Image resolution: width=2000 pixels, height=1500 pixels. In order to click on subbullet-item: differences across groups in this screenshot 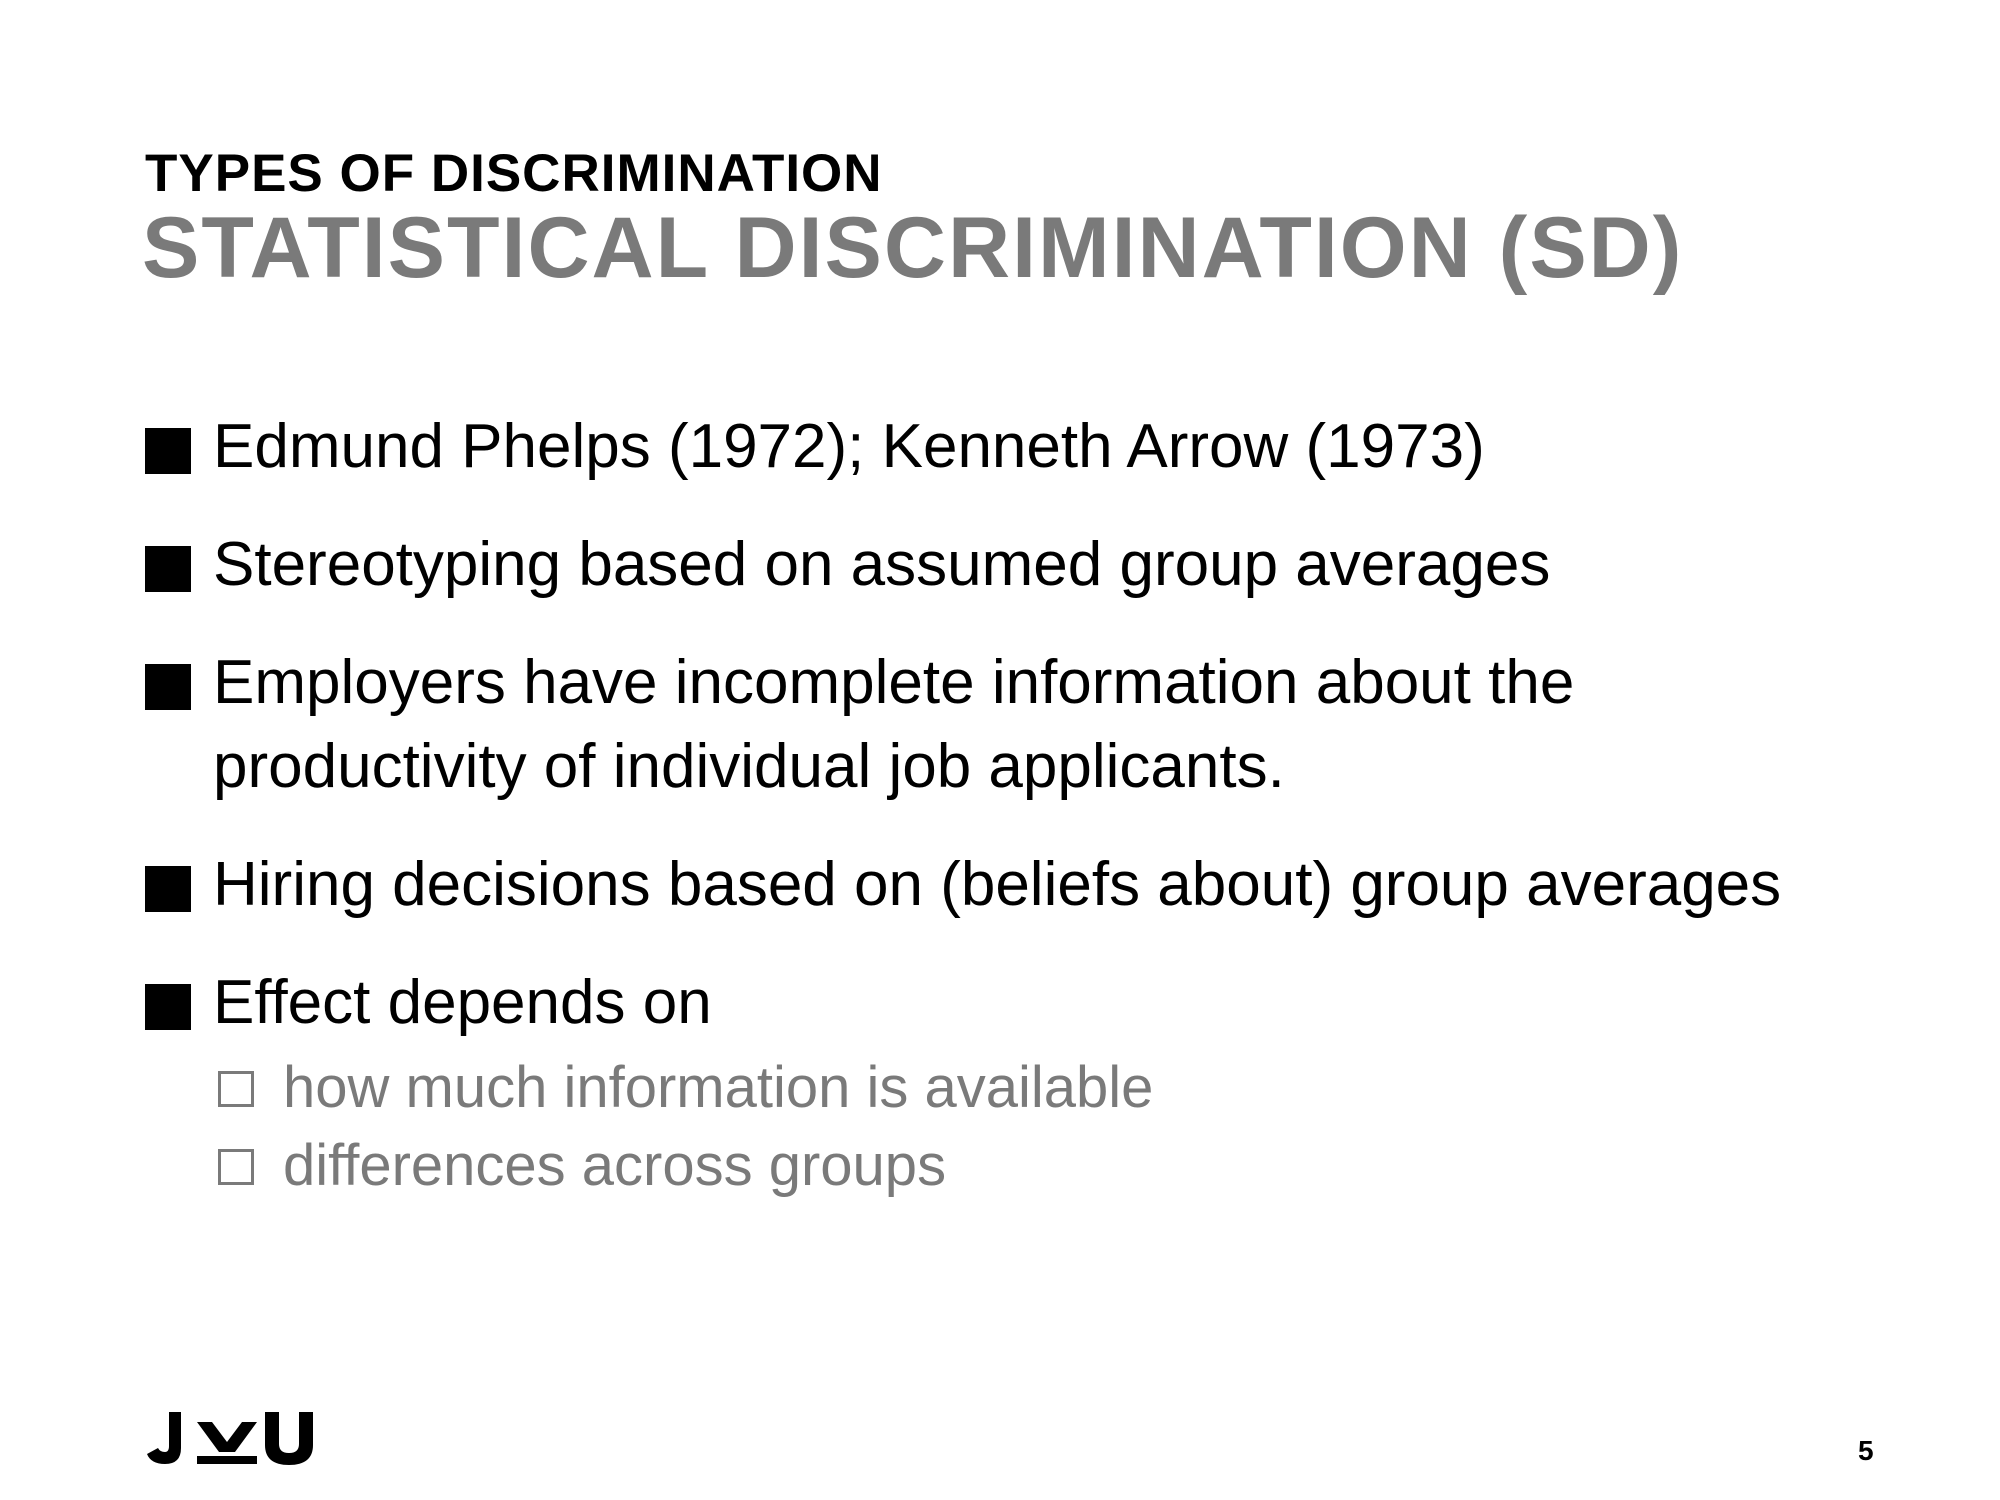, I will do `click(1039, 1166)`.